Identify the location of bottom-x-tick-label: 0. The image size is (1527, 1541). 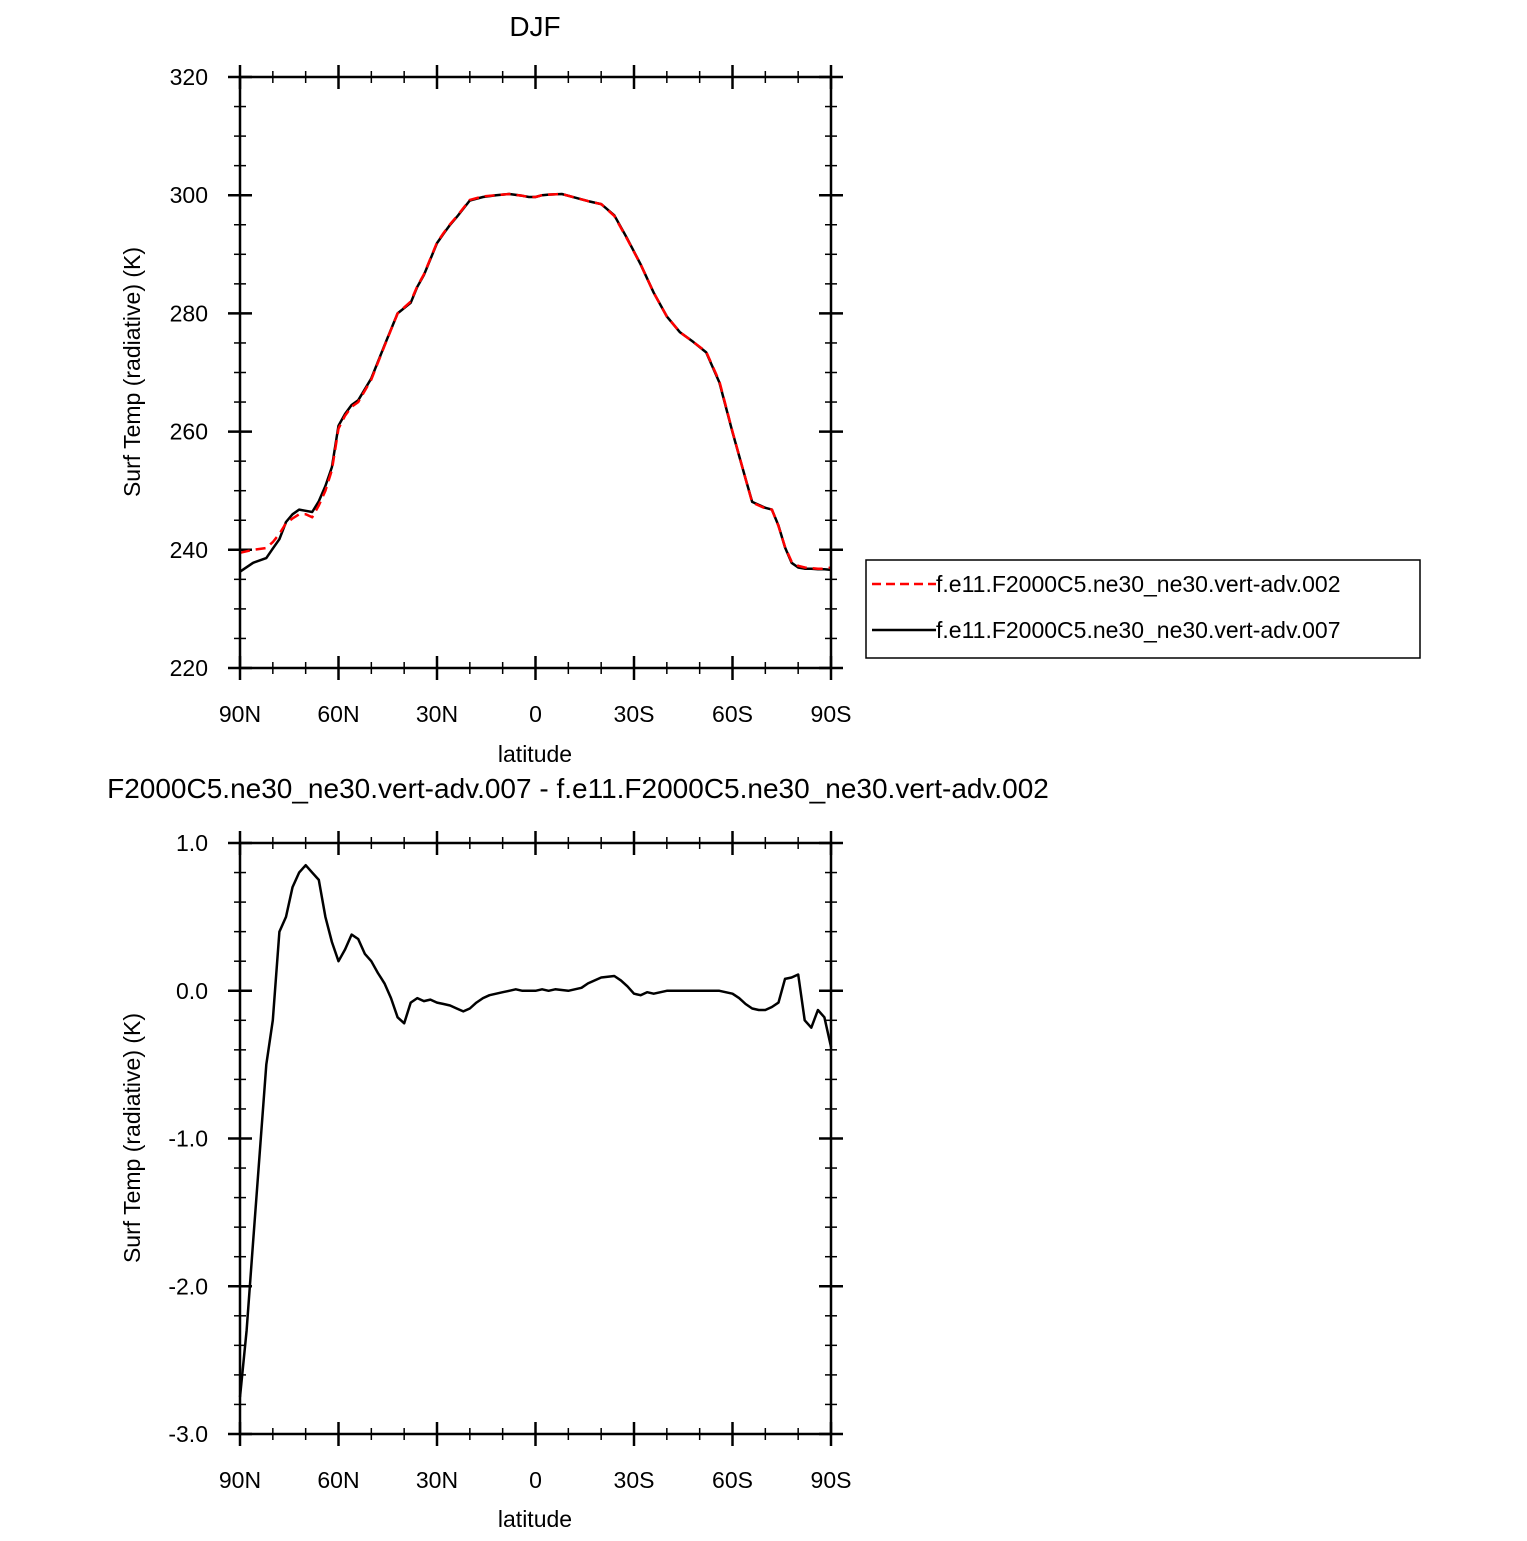
(535, 1480).